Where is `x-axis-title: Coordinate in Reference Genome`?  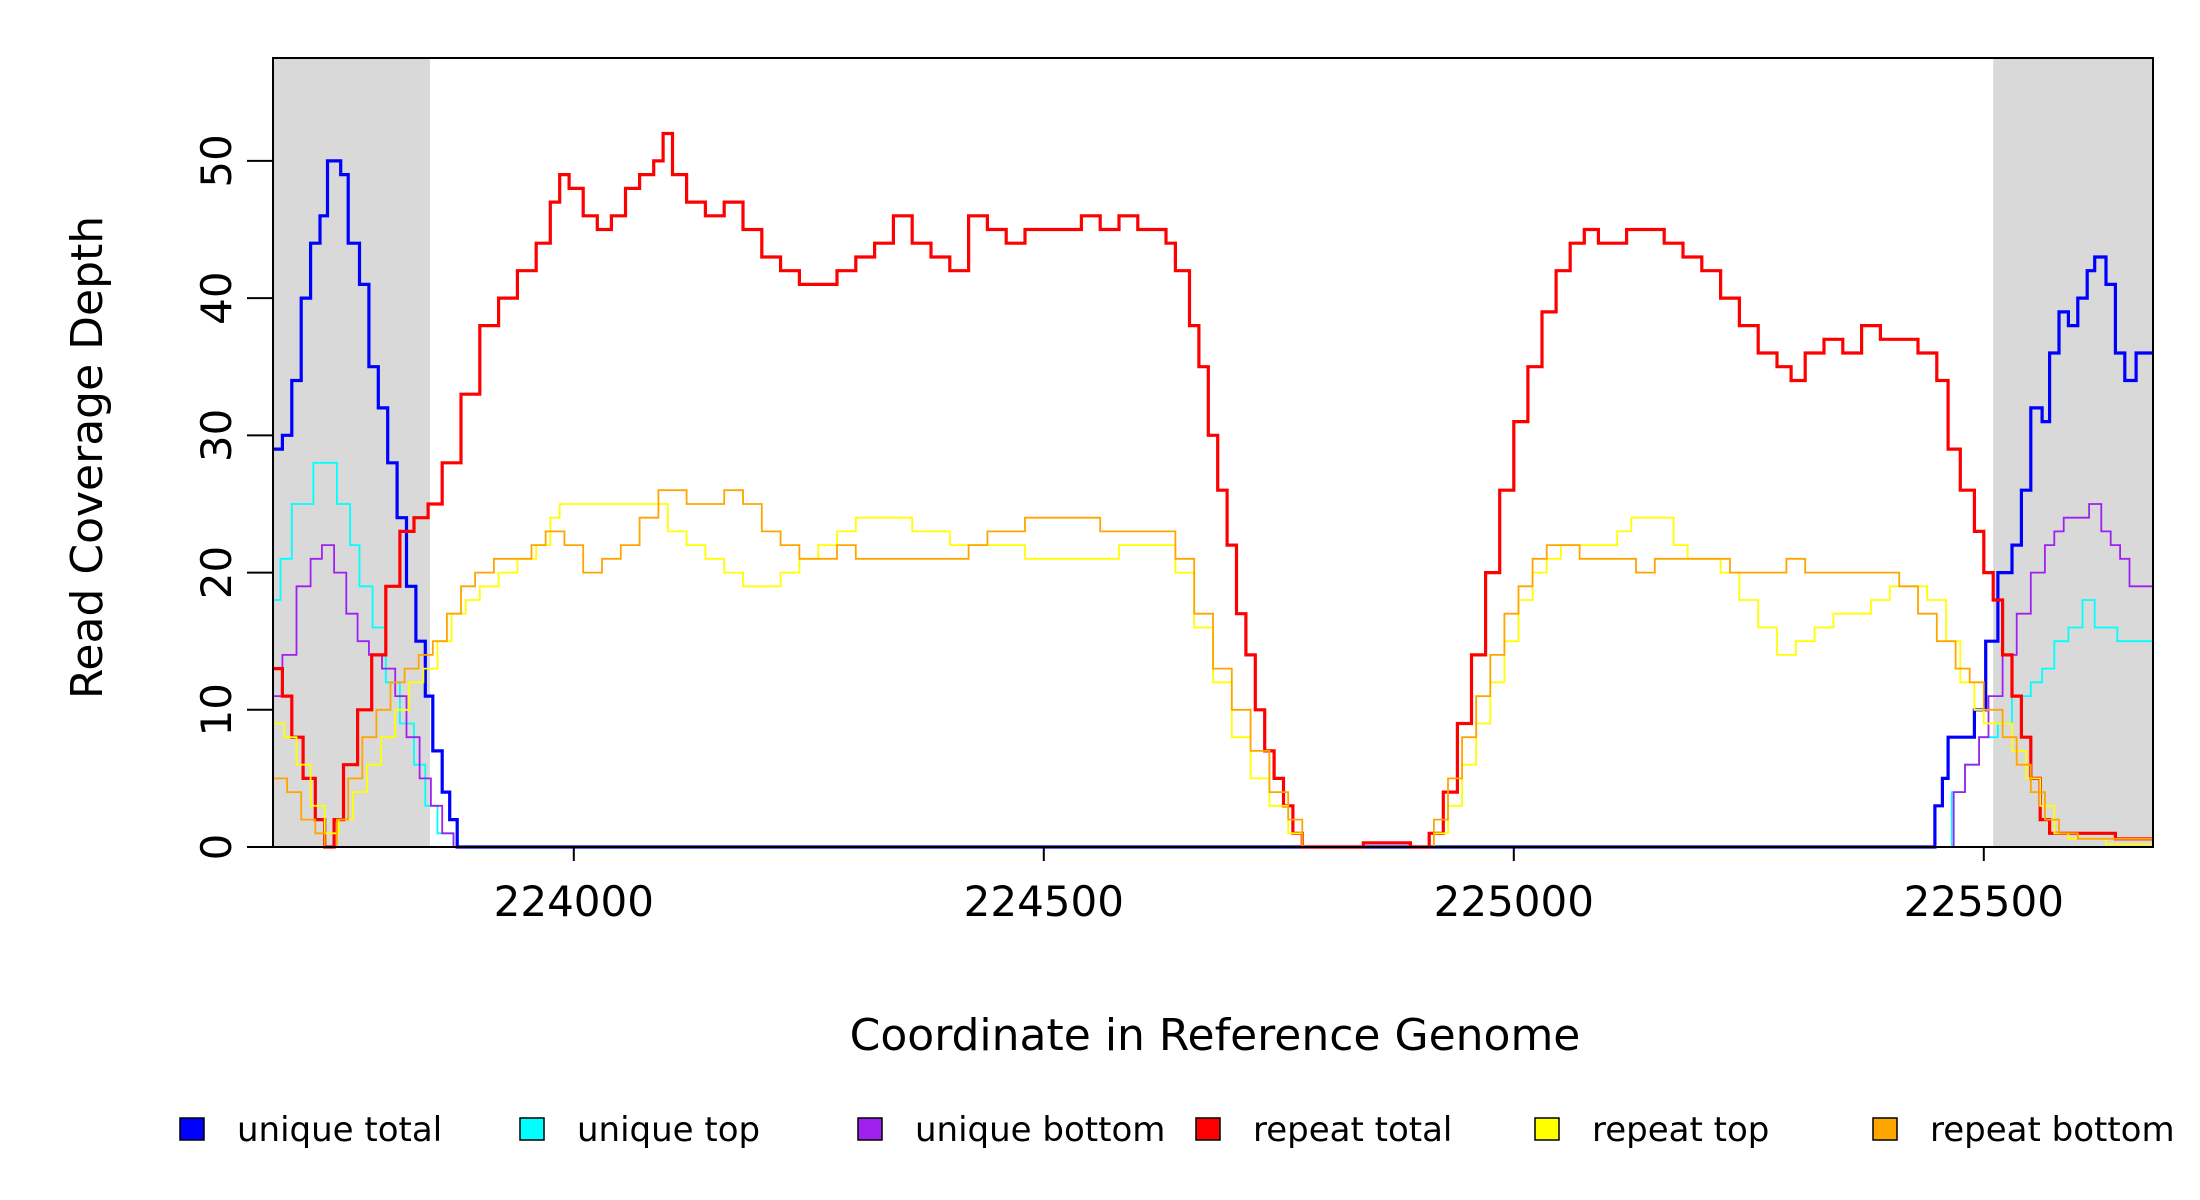
x-axis-title: Coordinate in Reference Genome is located at coordinates (1215, 1035).